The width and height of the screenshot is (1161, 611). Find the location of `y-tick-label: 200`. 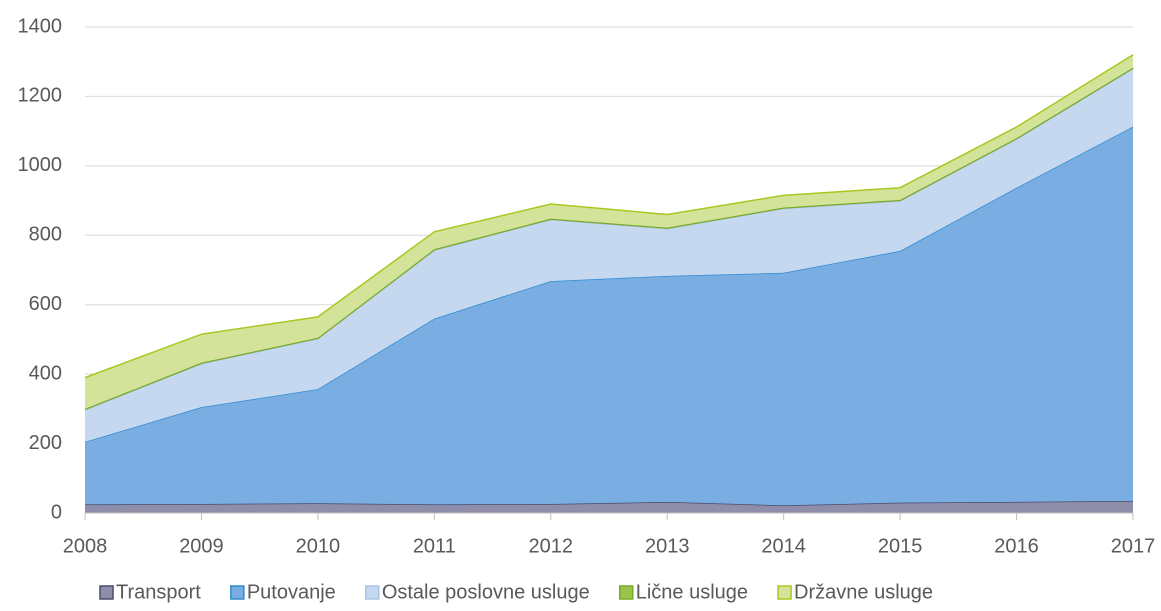

y-tick-label: 200 is located at coordinates (45, 443).